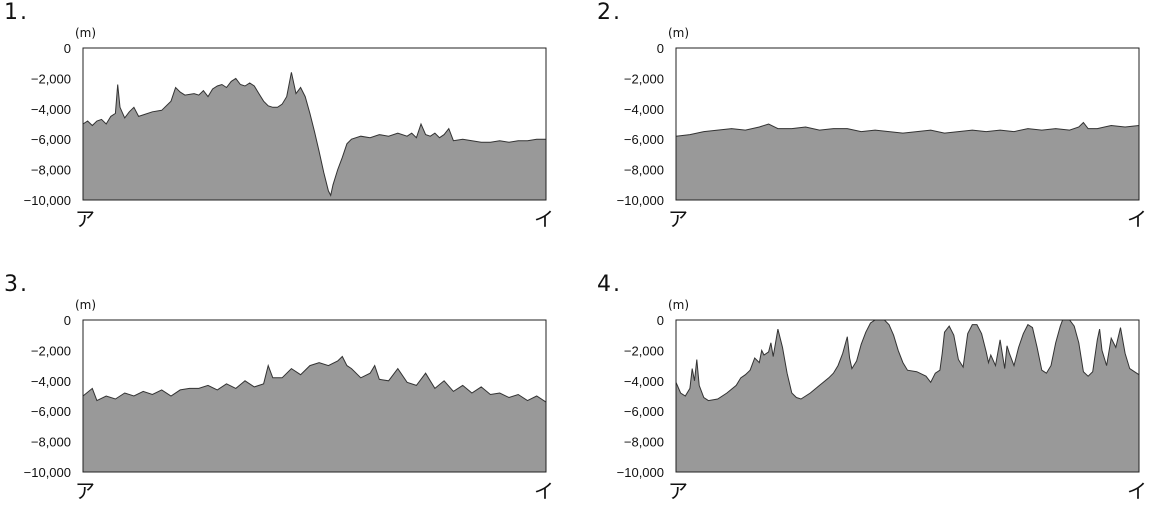 The width and height of the screenshot is (1157, 512). What do you see at coordinates (16, 12) in the screenshot?
I see `panel-number: 1.` at bounding box center [16, 12].